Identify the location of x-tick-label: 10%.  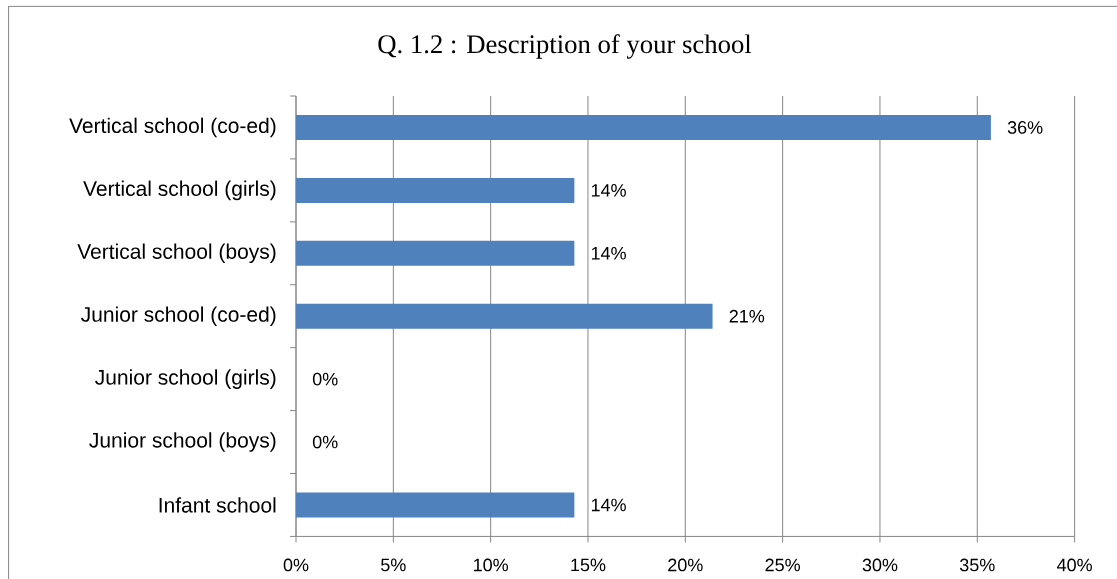
(491, 565).